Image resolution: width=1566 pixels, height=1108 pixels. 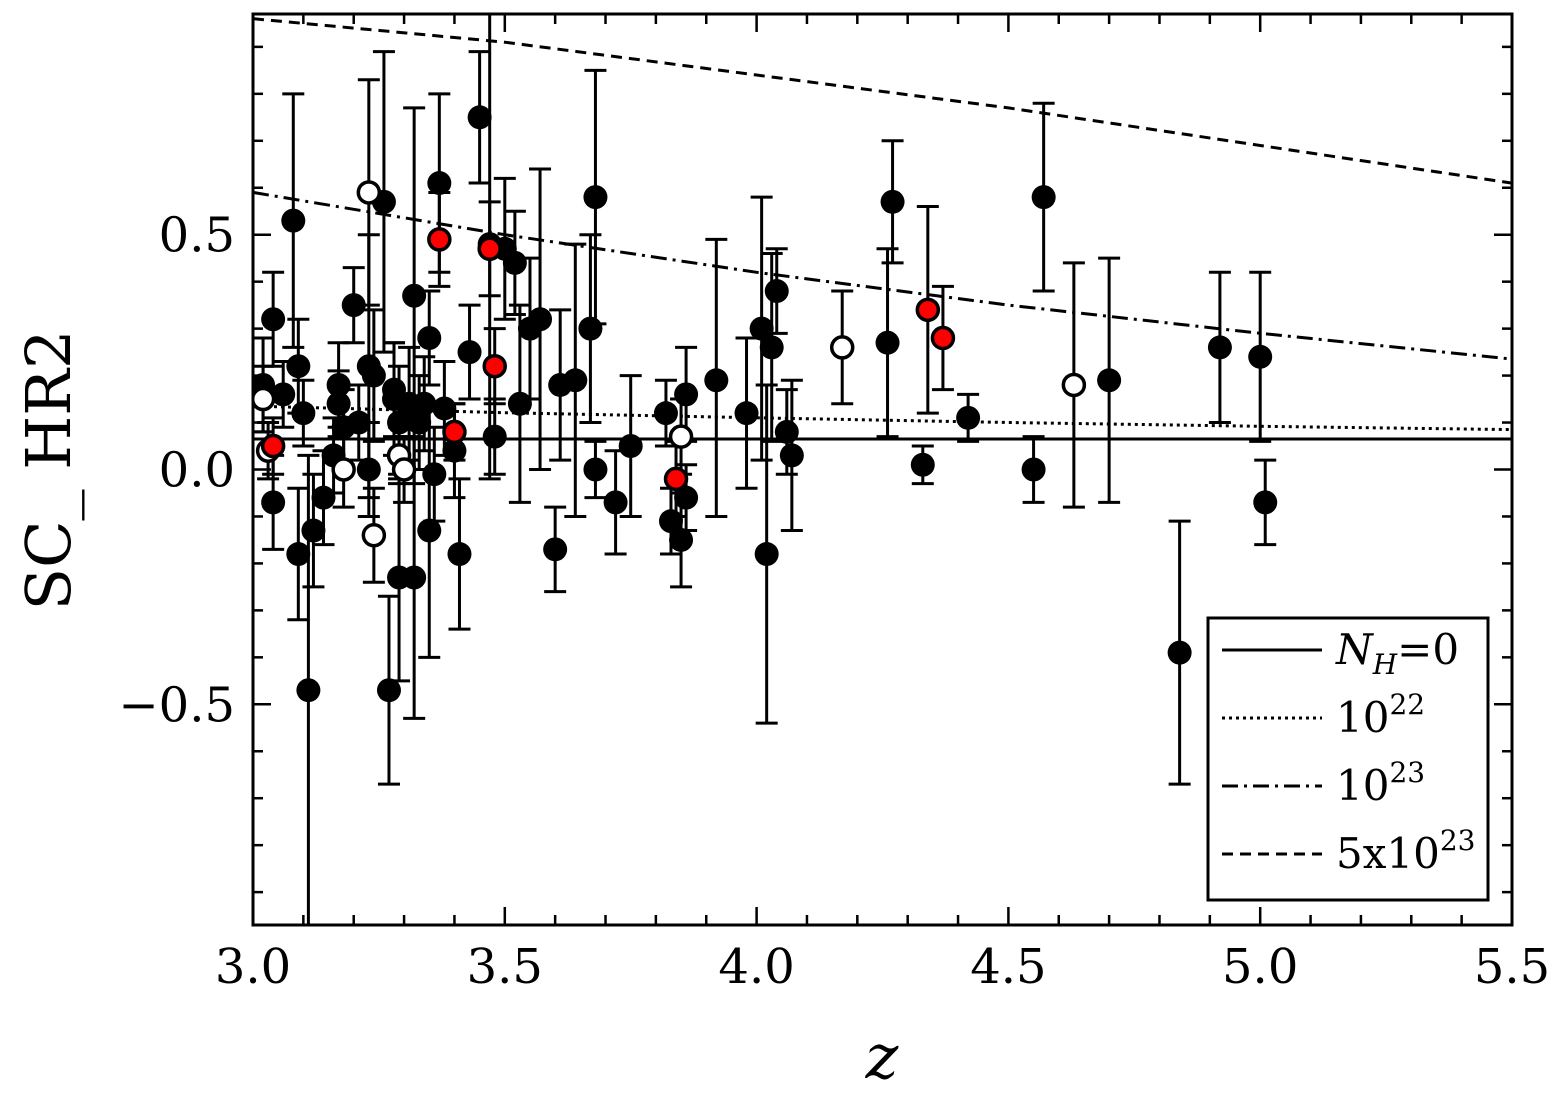 I want to click on x-tick-label: 5.0, so click(x=1260, y=967).